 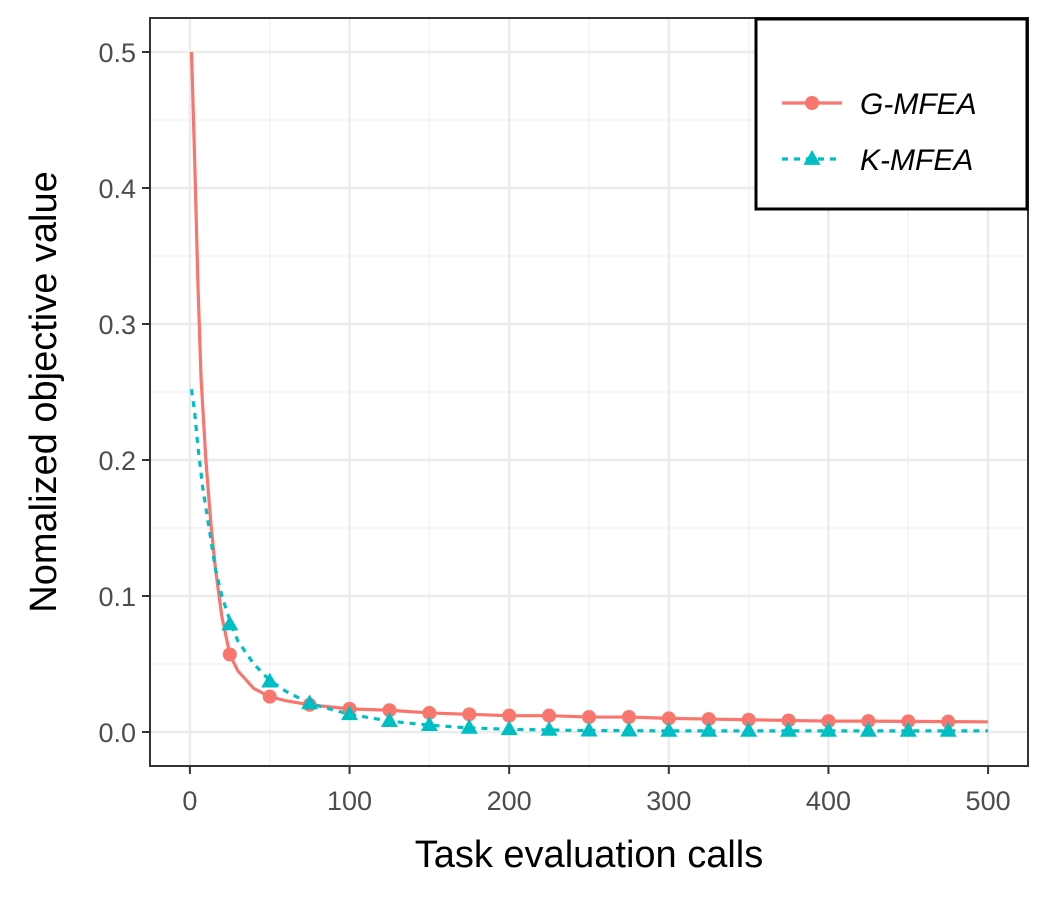 I want to click on x-tick-label: 0, so click(x=189, y=801).